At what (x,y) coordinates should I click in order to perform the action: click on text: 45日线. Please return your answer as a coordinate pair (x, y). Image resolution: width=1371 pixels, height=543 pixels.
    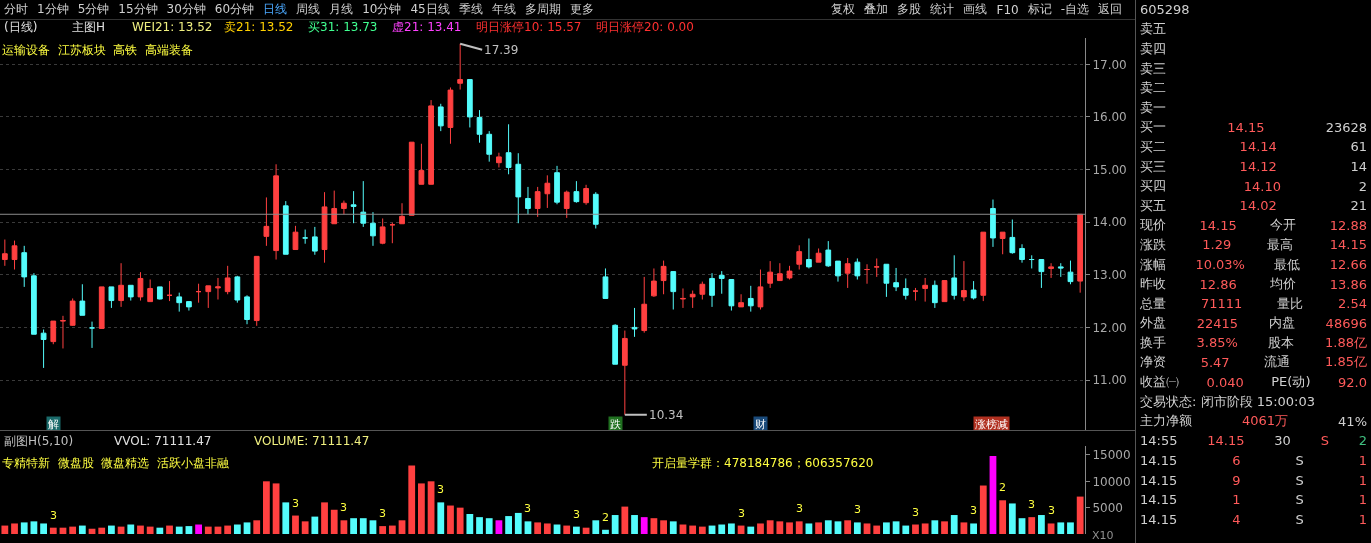
    Looking at the image, I should click on (430, 9).